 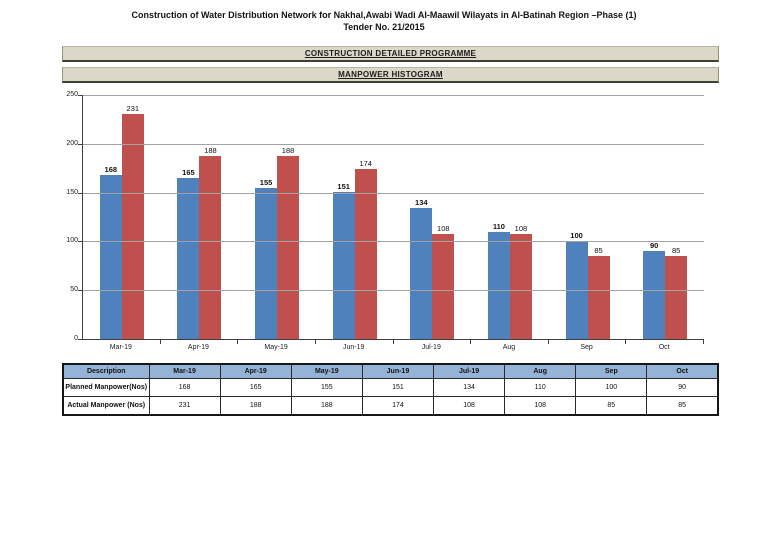 I want to click on bar-value-label: 168, so click(x=111, y=170).